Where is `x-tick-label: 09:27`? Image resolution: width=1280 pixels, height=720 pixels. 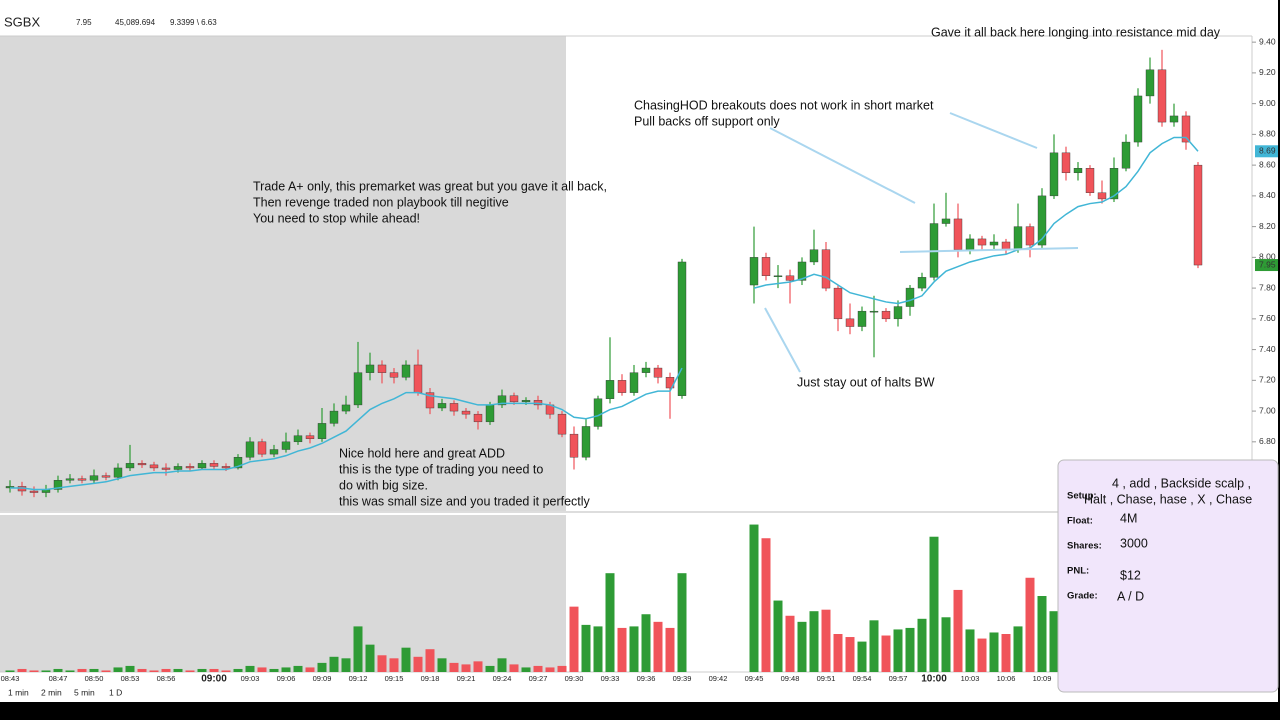
x-tick-label: 09:27 is located at coordinates (538, 678).